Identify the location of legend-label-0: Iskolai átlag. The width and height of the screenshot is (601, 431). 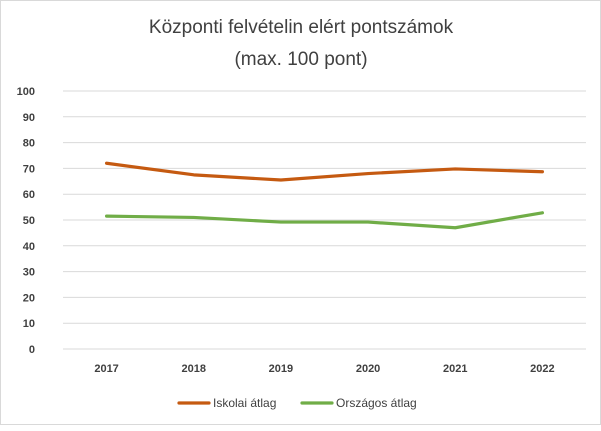
(244, 403).